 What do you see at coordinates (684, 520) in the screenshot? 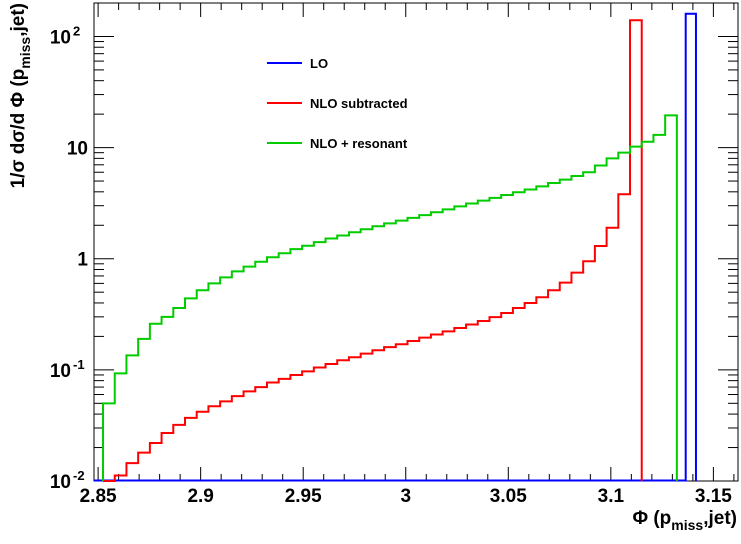
I see `x-axis-label: Φ (pmiss,jet)` at bounding box center [684, 520].